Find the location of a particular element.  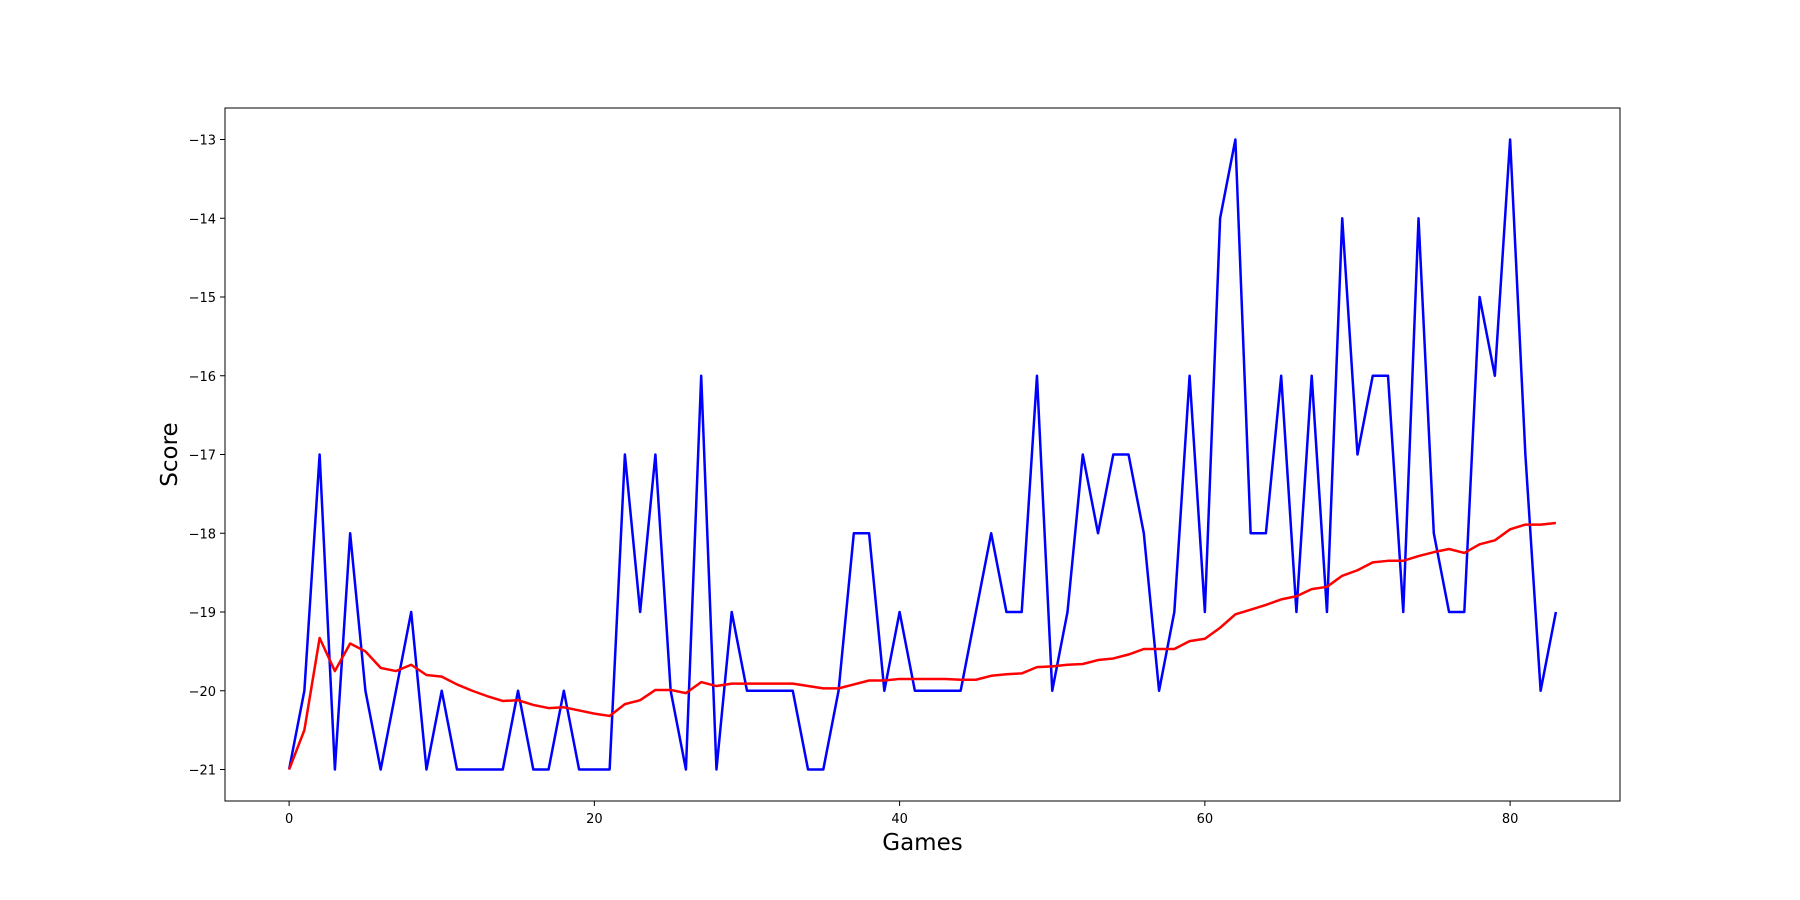

x-tick-label: 80 is located at coordinates (1510, 819).